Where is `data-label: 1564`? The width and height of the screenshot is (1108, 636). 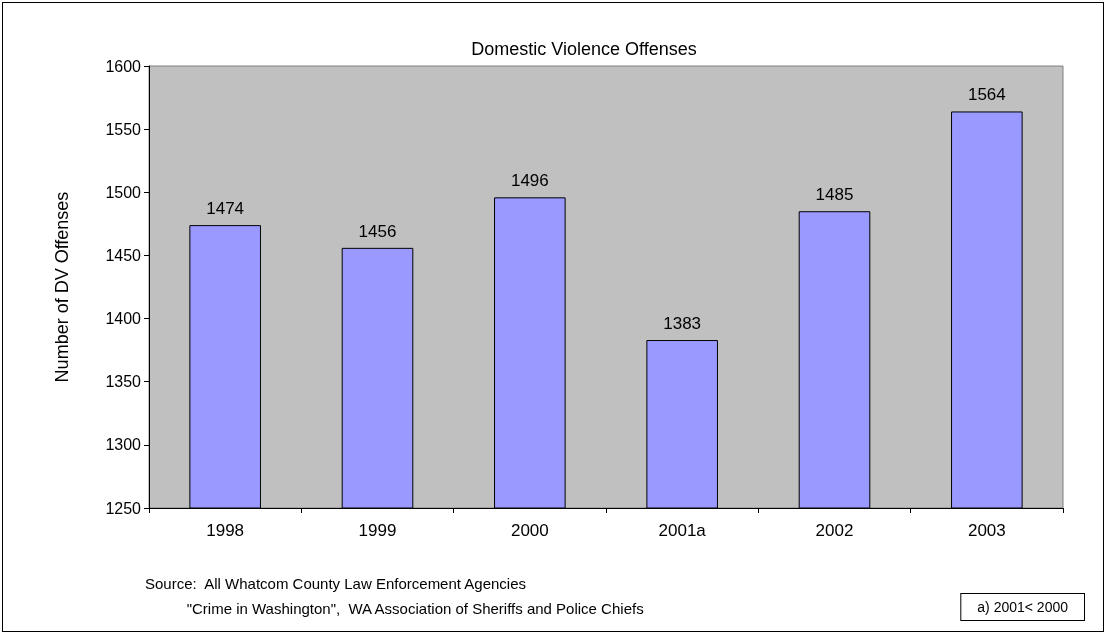
data-label: 1564 is located at coordinates (986, 95).